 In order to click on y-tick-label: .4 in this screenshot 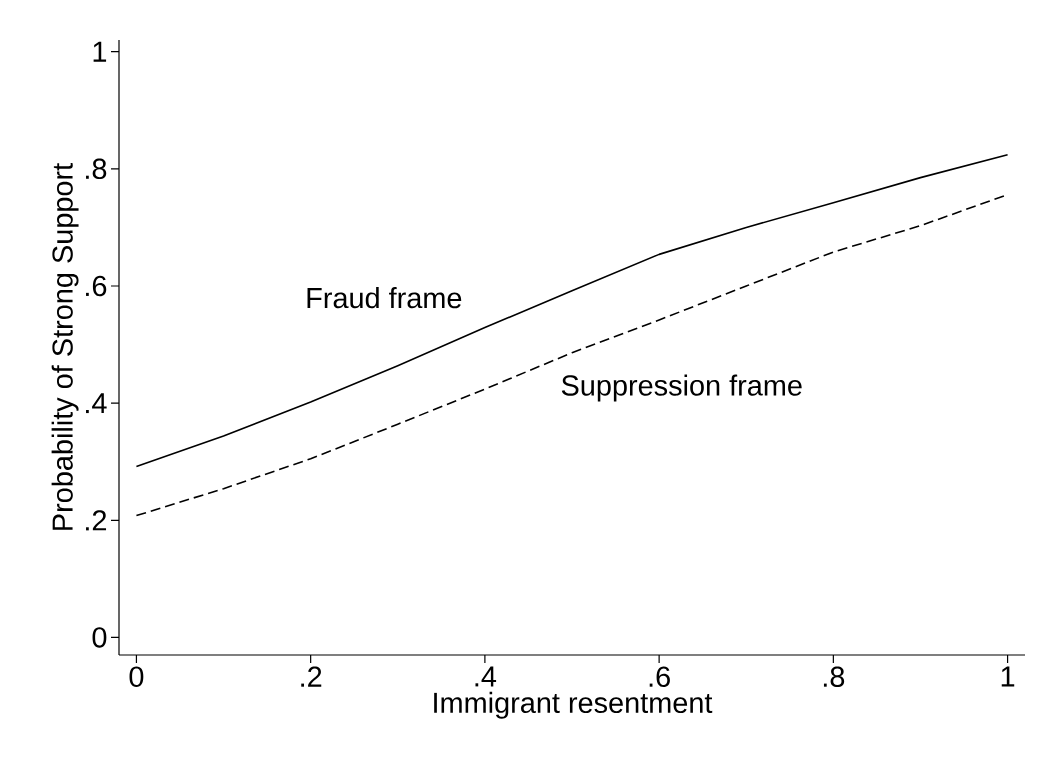, I will do `click(96, 403)`.